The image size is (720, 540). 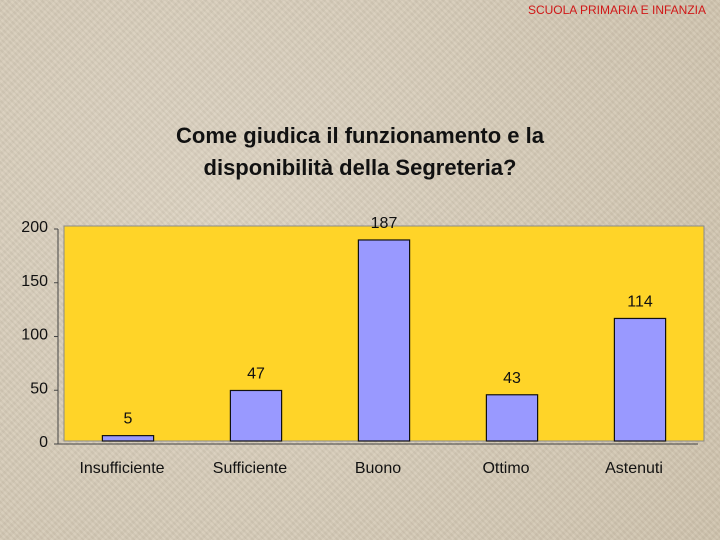 What do you see at coordinates (640, 301) in the screenshot?
I see `data-label: 114` at bounding box center [640, 301].